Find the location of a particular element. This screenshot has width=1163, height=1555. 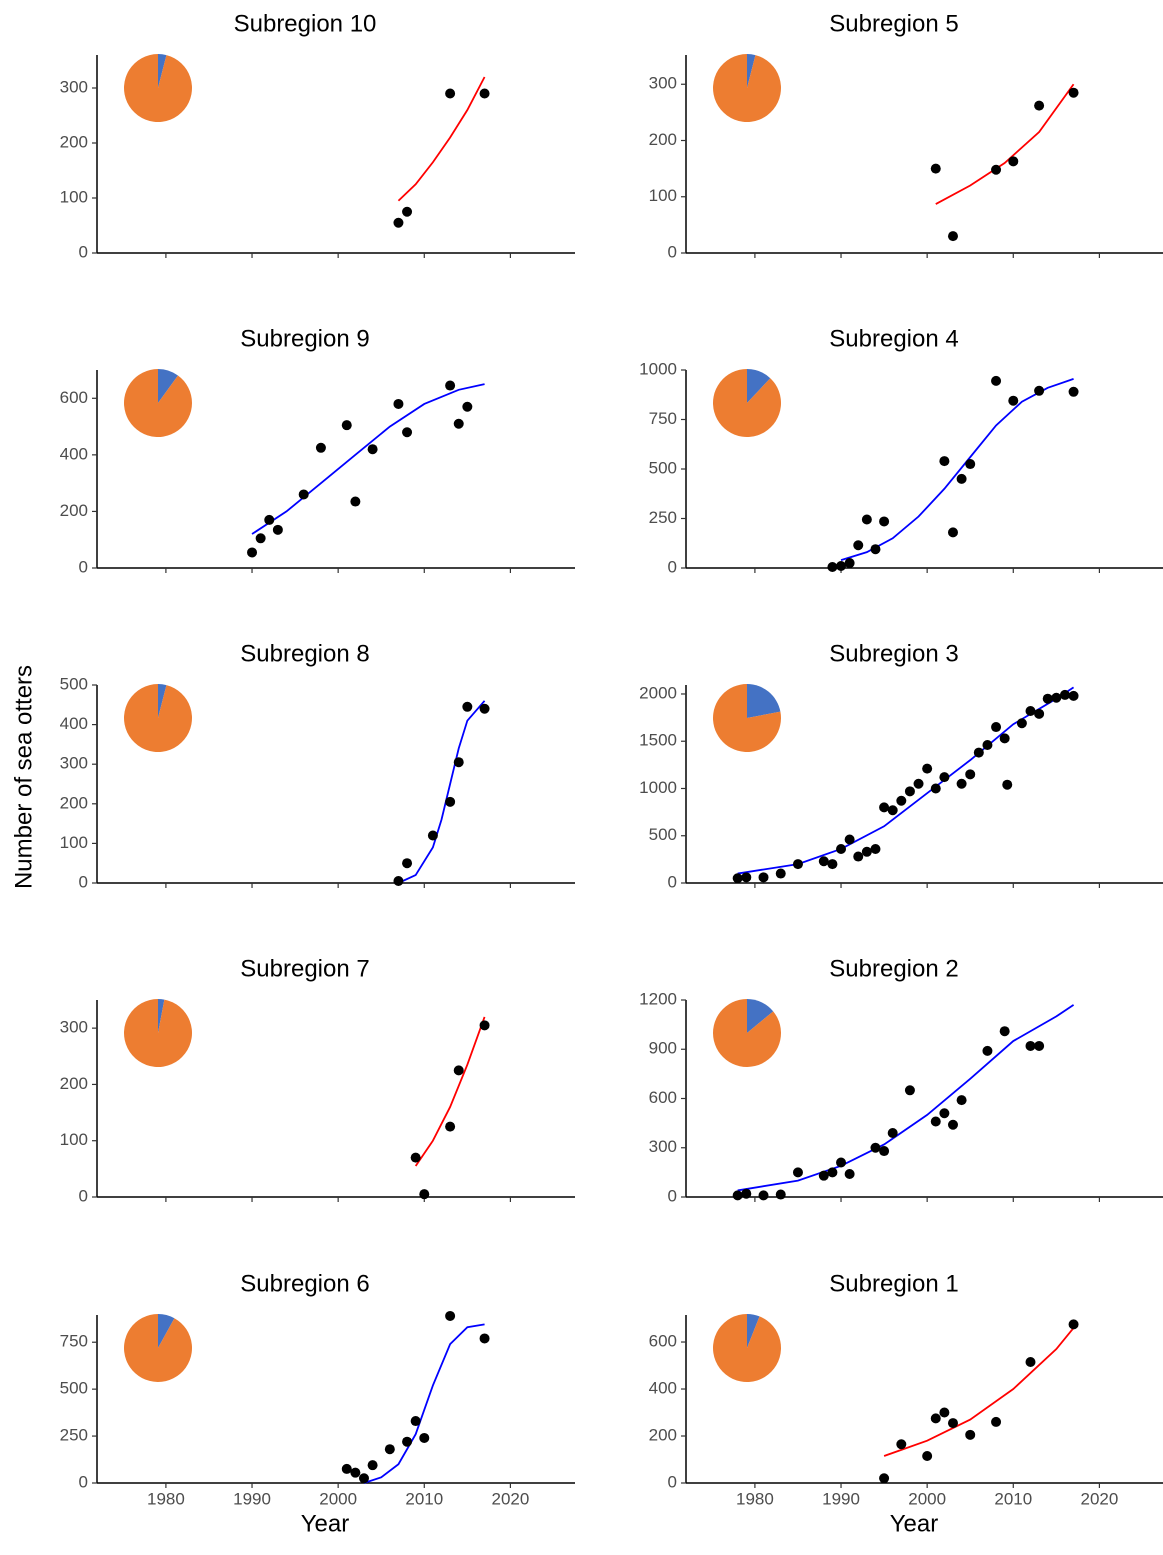

y-axis-label: Number of sea otters is located at coordinates (23, 777).